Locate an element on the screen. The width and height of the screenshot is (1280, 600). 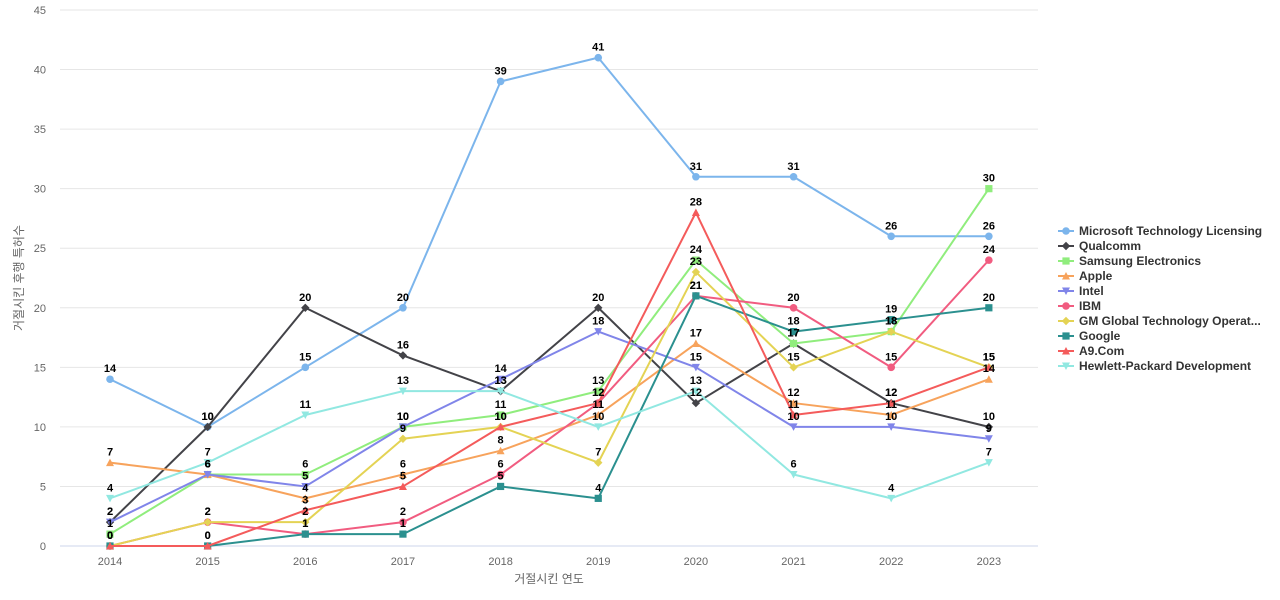
x-tick-label: 2019 is located at coordinates (598, 562).